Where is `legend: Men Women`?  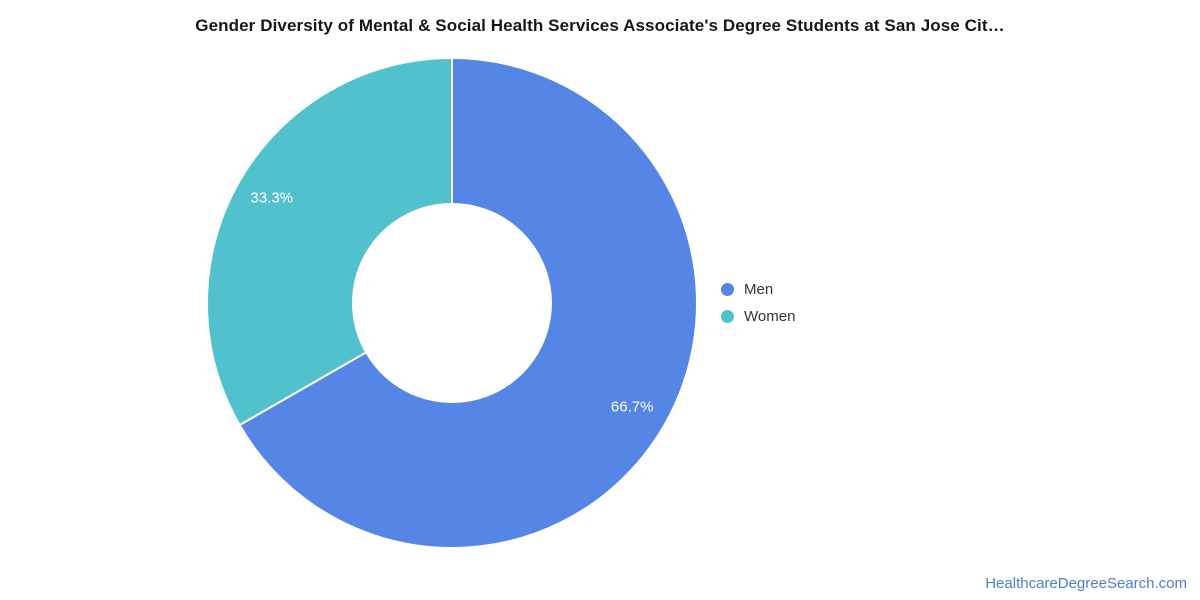 legend: Men Women is located at coordinates (758, 303).